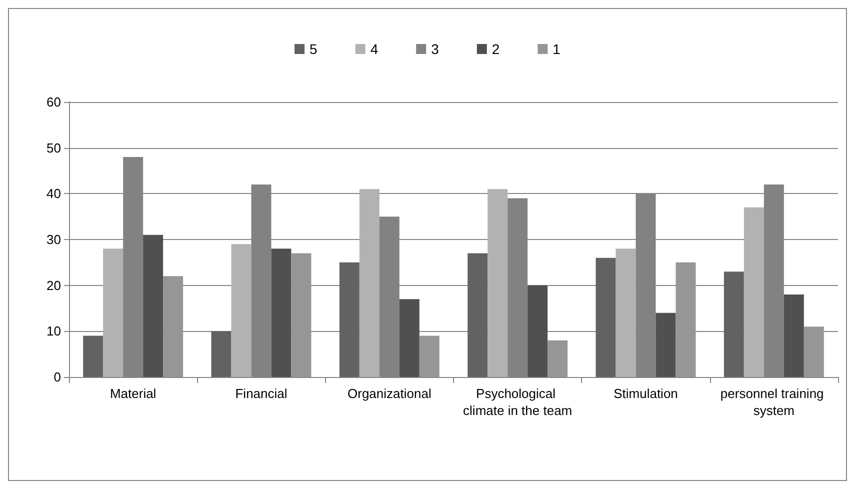 The image size is (855, 489). What do you see at coordinates (517, 402) in the screenshot?
I see `x-tick-label: Psychological climate in the team` at bounding box center [517, 402].